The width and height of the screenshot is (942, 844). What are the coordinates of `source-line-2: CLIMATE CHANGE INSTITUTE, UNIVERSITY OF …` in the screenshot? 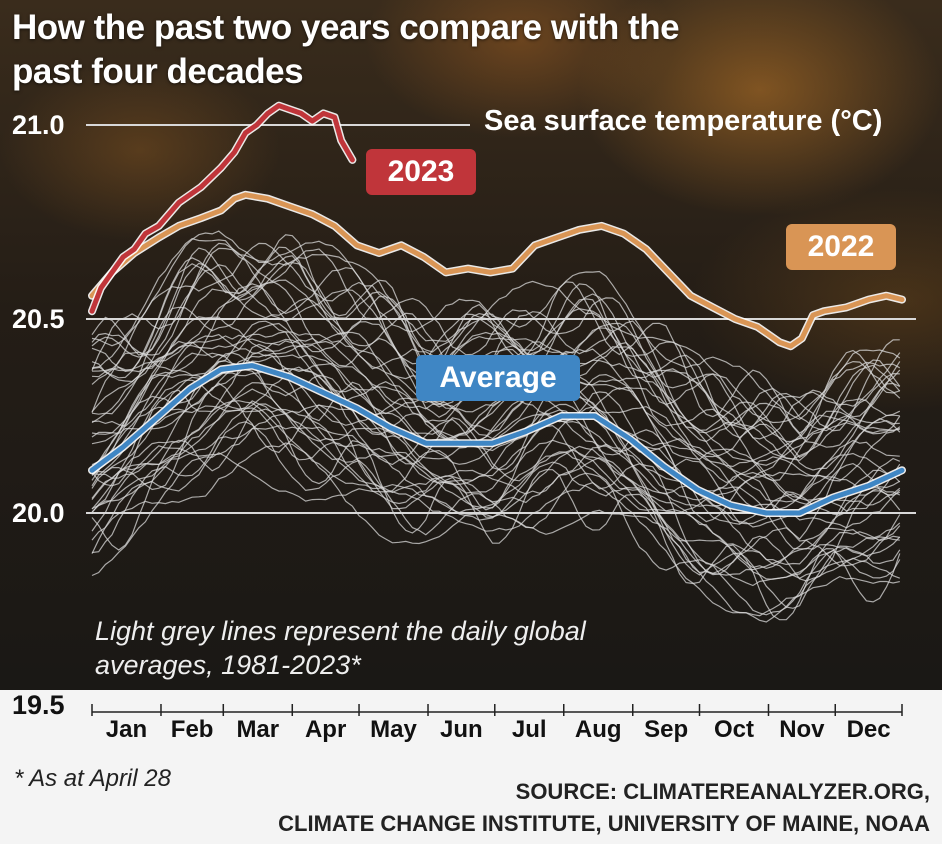 It's located at (604, 823).